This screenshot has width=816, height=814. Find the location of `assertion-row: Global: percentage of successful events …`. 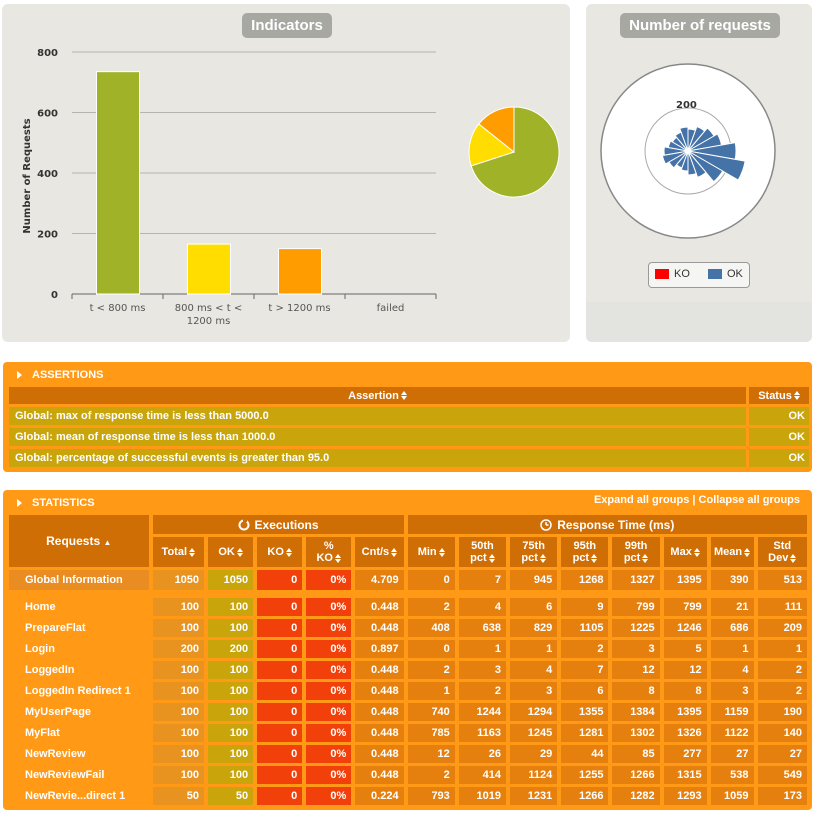

assertion-row: Global: percentage of successful events … is located at coordinates (409, 458).